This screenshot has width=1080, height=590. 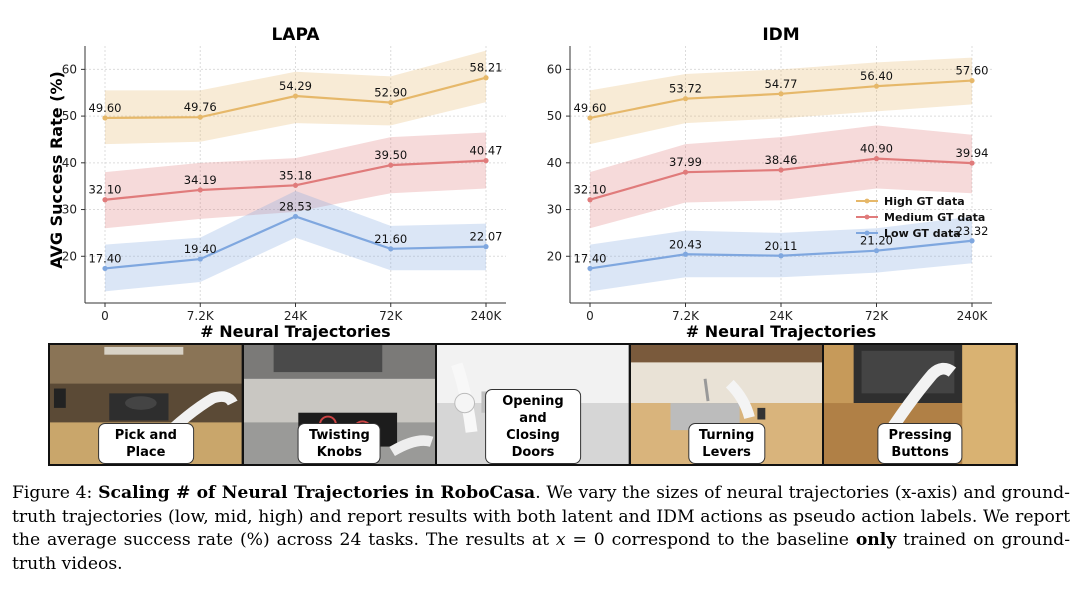 I want to click on task-panel-pick-and-place: Pick and Place, so click(x=147, y=404).